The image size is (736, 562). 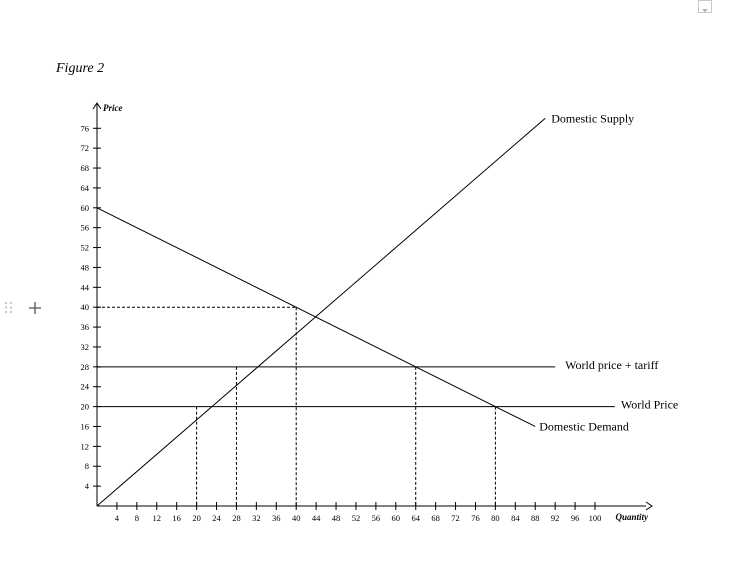 I want to click on y-axis-arrow, so click(x=97, y=106).